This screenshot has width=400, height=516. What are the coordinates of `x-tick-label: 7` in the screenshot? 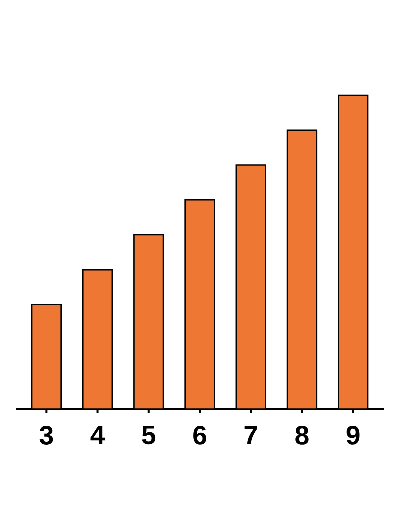 It's located at (251, 435).